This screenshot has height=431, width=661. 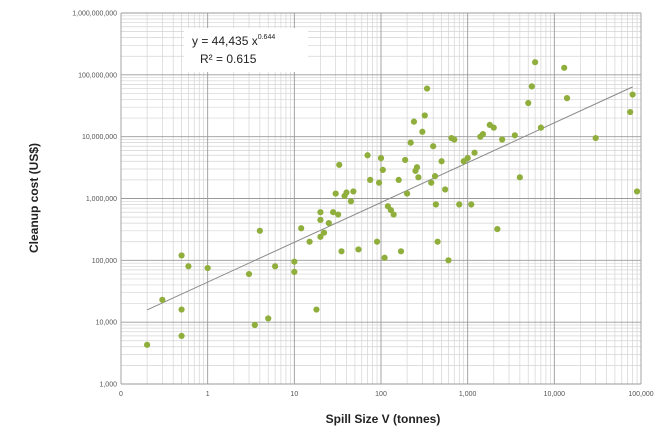 What do you see at coordinates (94, 14) in the screenshot?
I see `y-tick-label: 1,000,000,000` at bounding box center [94, 14].